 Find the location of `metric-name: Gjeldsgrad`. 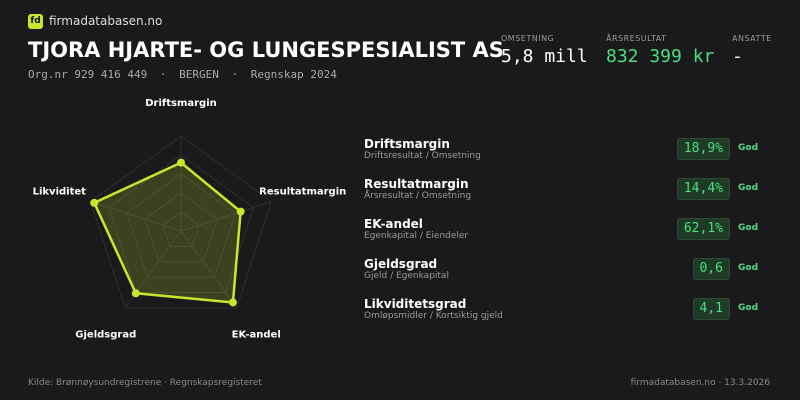

metric-name: Gjeldsgrad is located at coordinates (401, 264).